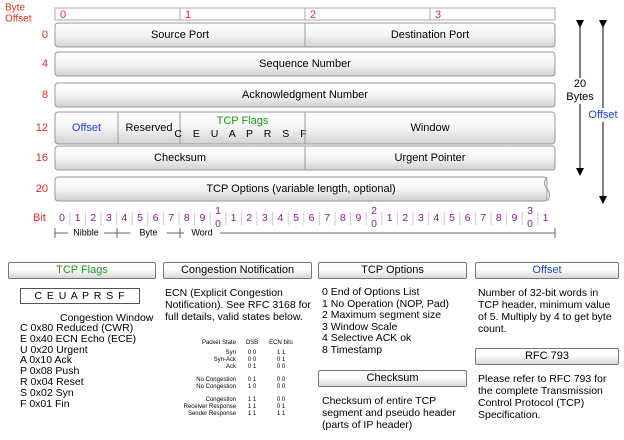  Describe the element at coordinates (352, 349) in the screenshot. I see `option-item: 8 Timestamp` at that location.